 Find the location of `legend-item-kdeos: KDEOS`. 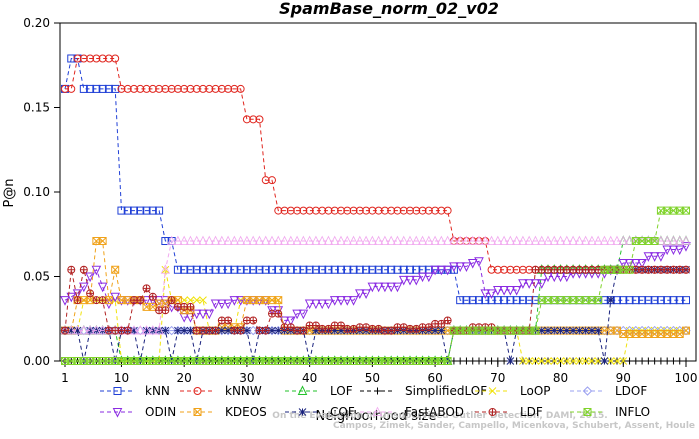

legend-item-kdeos: KDEOS is located at coordinates (223, 412).